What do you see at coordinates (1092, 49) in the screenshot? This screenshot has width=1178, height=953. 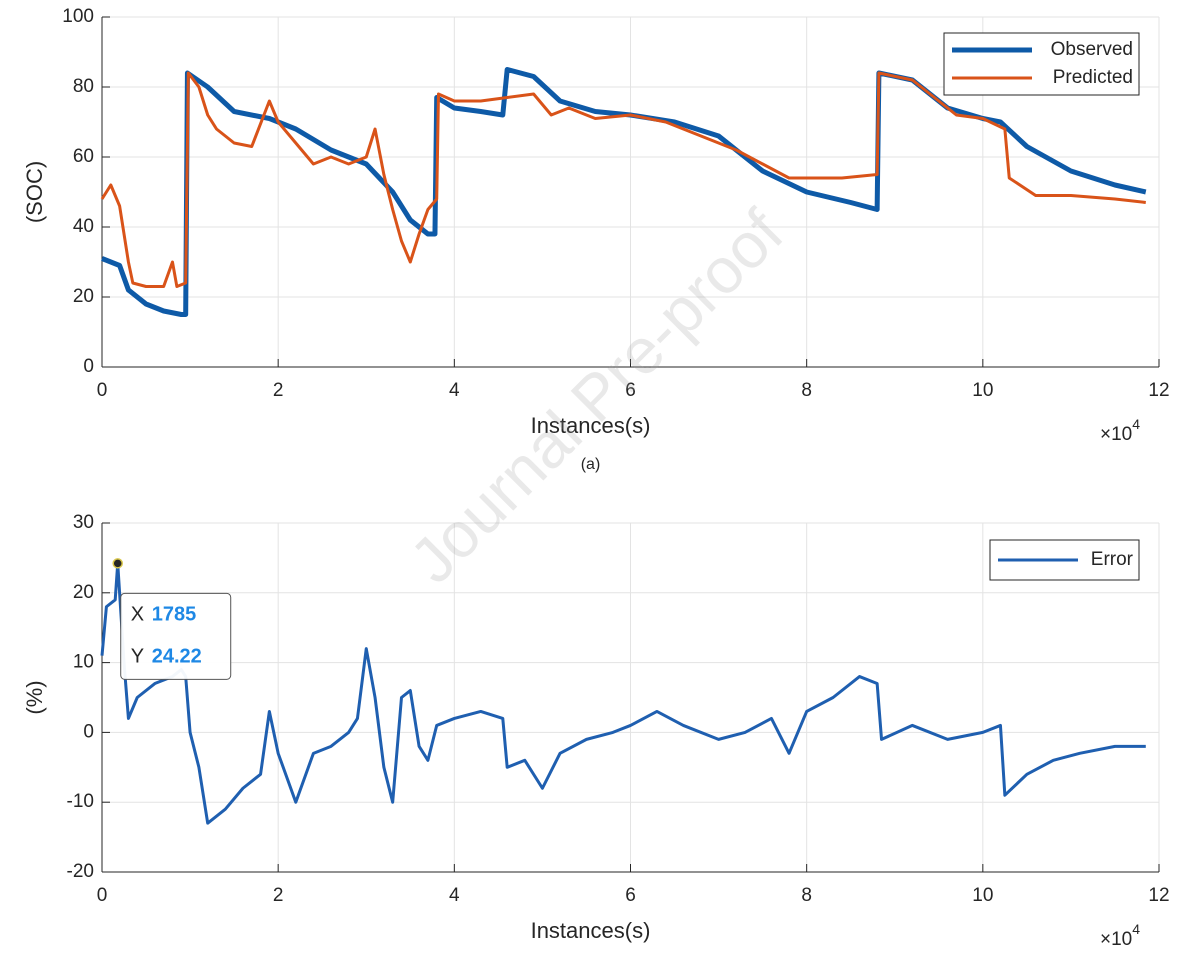 I see `legend-label: Observed` at bounding box center [1092, 49].